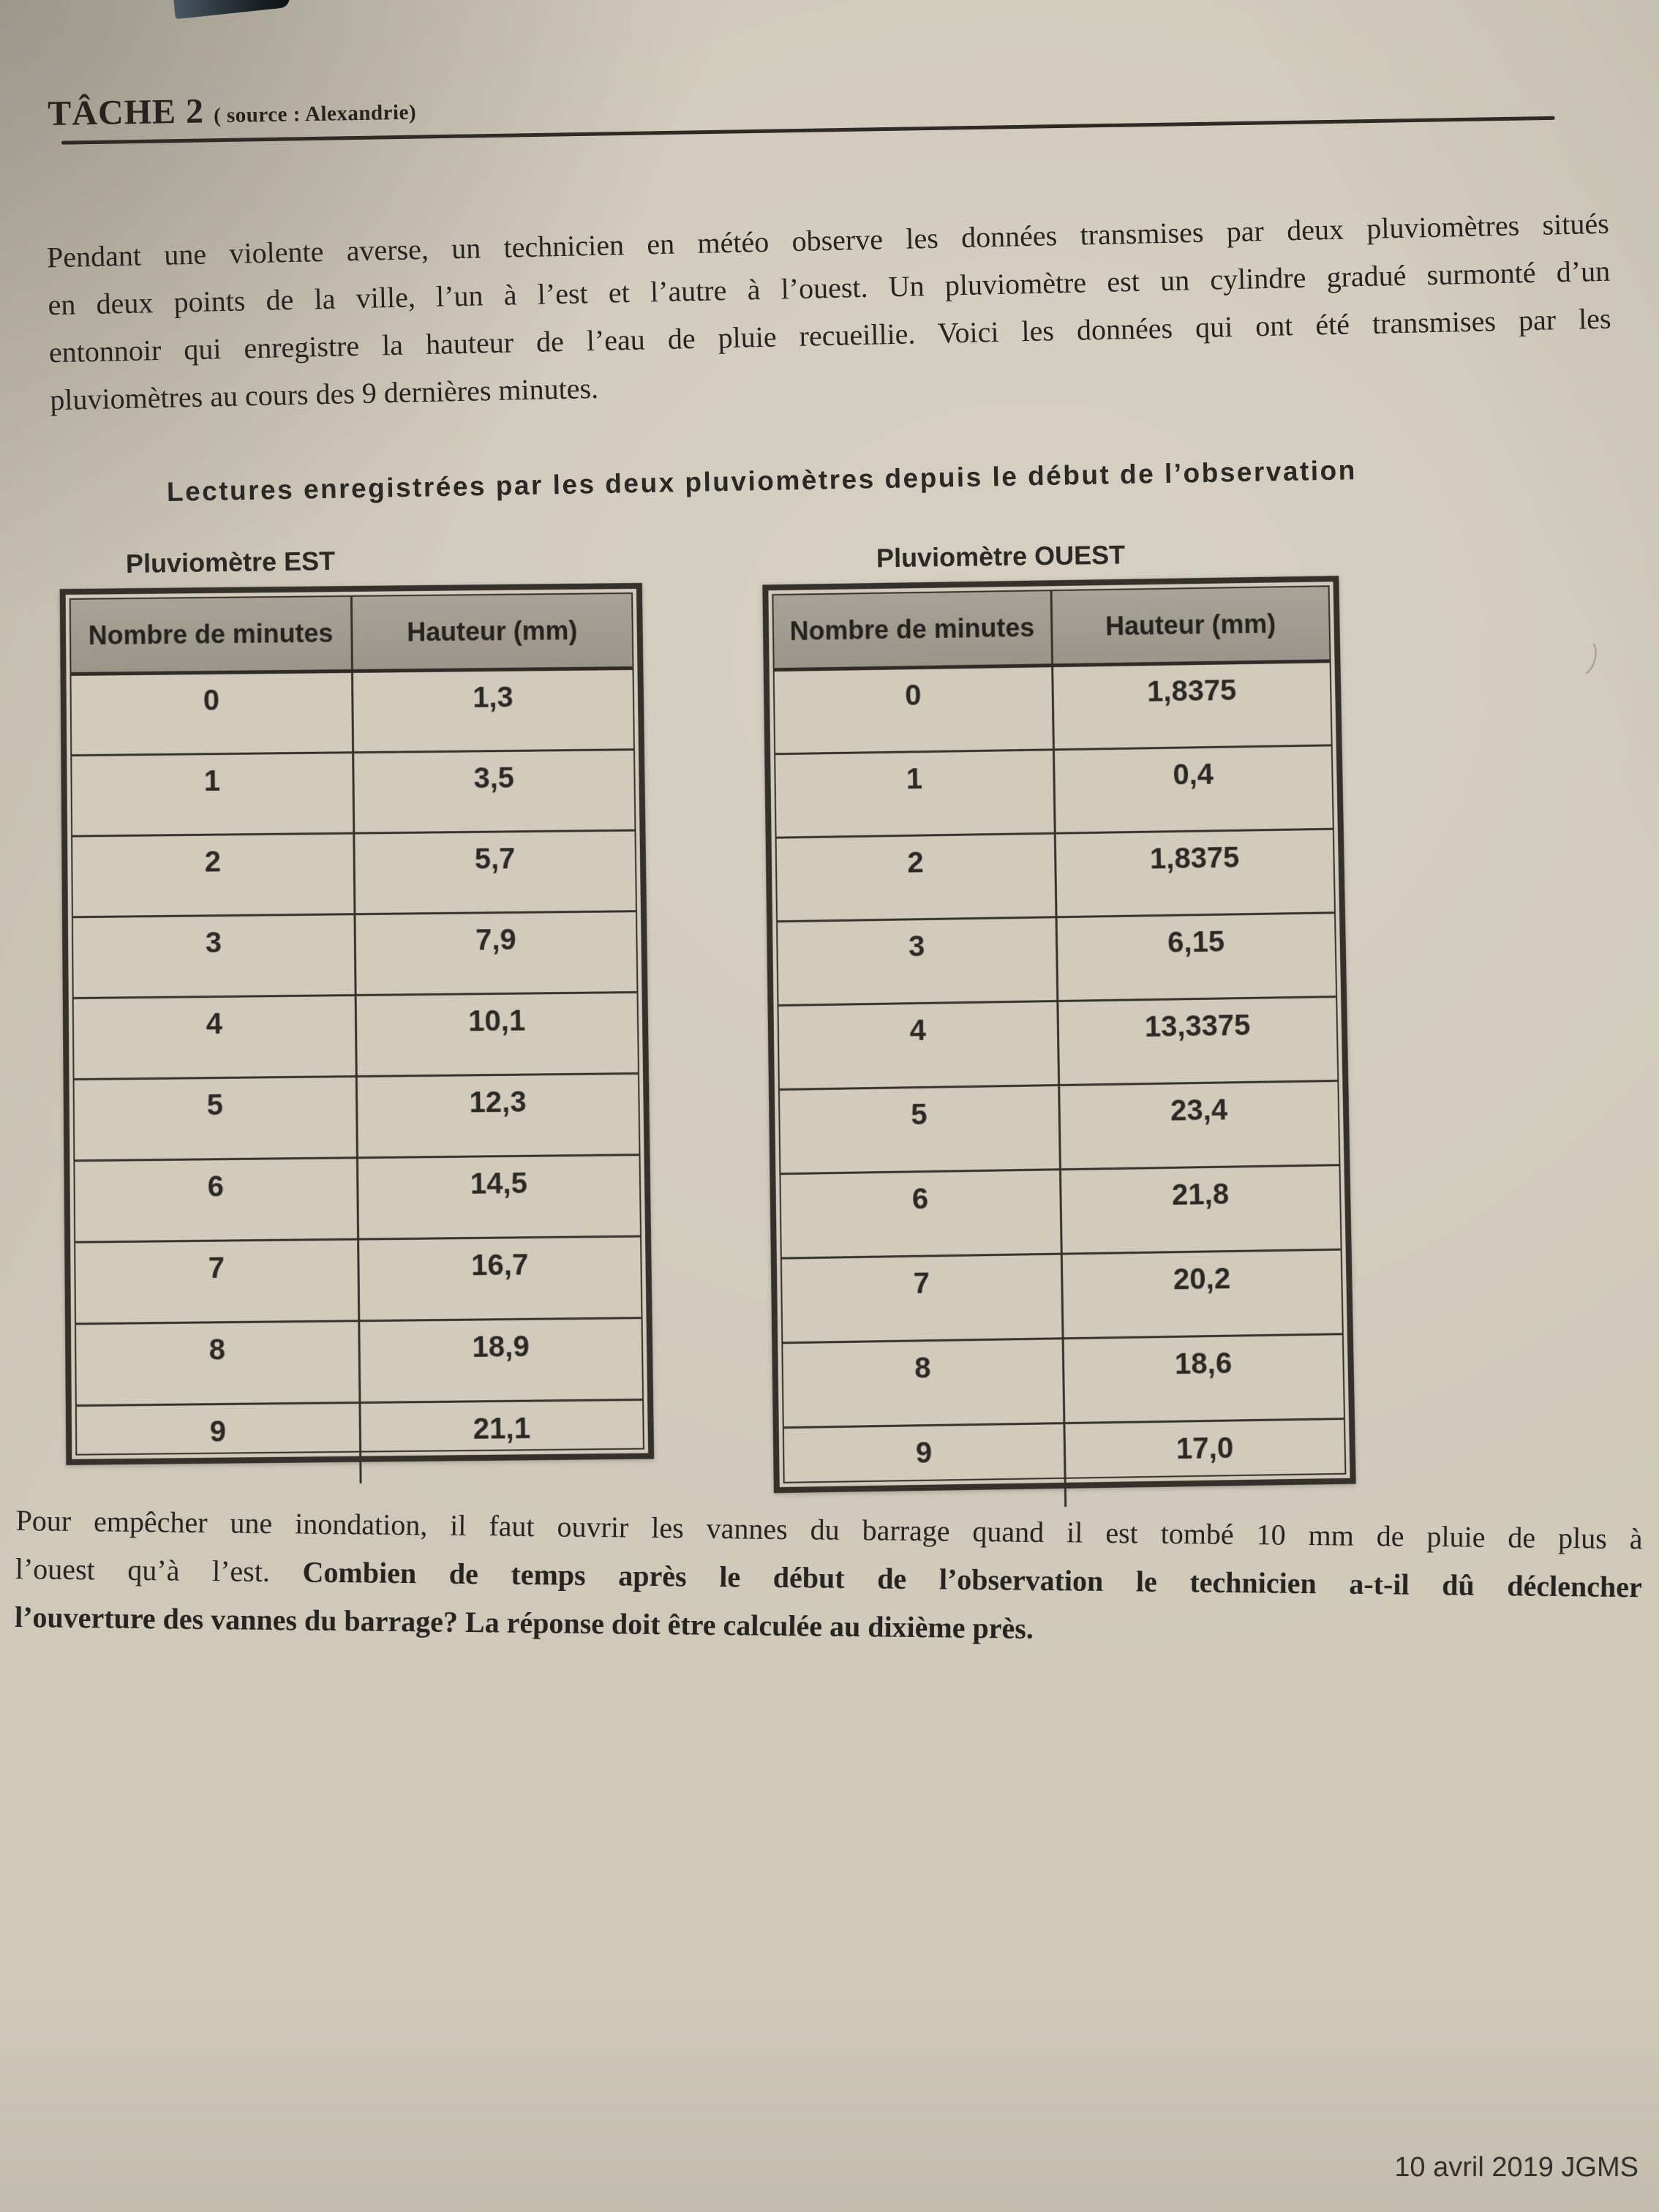 This screenshot has width=1659, height=2212. I want to click on table-row: 4 13,3375, so click(1058, 1043).